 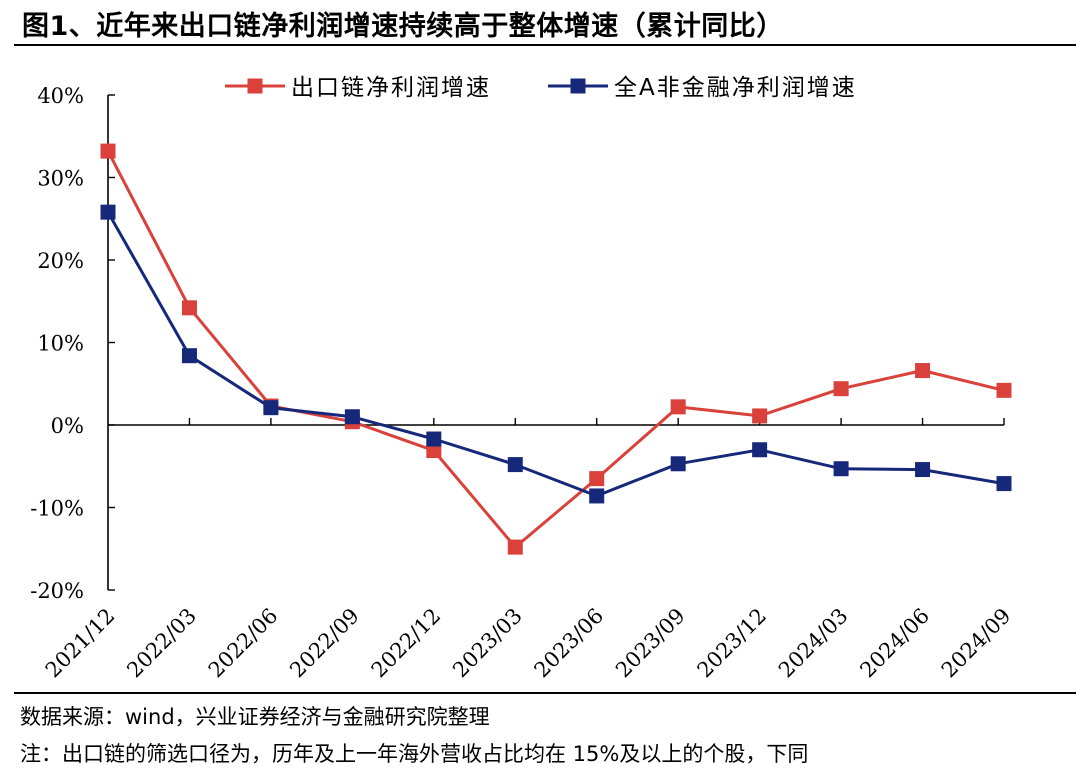 What do you see at coordinates (60, 344) in the screenshot?
I see `y-tick-label: 10%` at bounding box center [60, 344].